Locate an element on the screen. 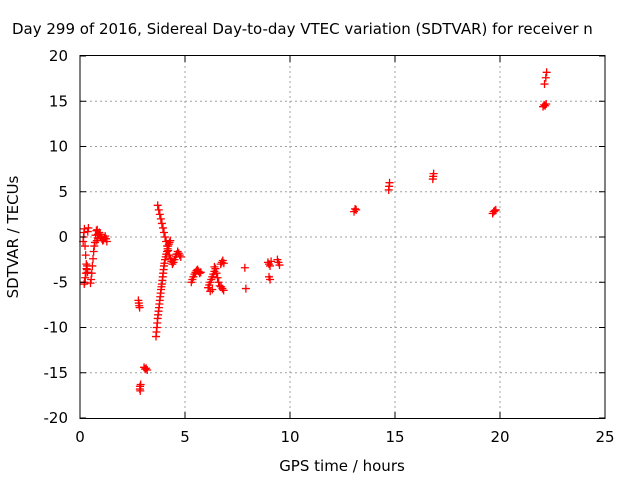 This screenshot has height=480, width=640. y-tick-label: 10 is located at coordinates (58, 147).